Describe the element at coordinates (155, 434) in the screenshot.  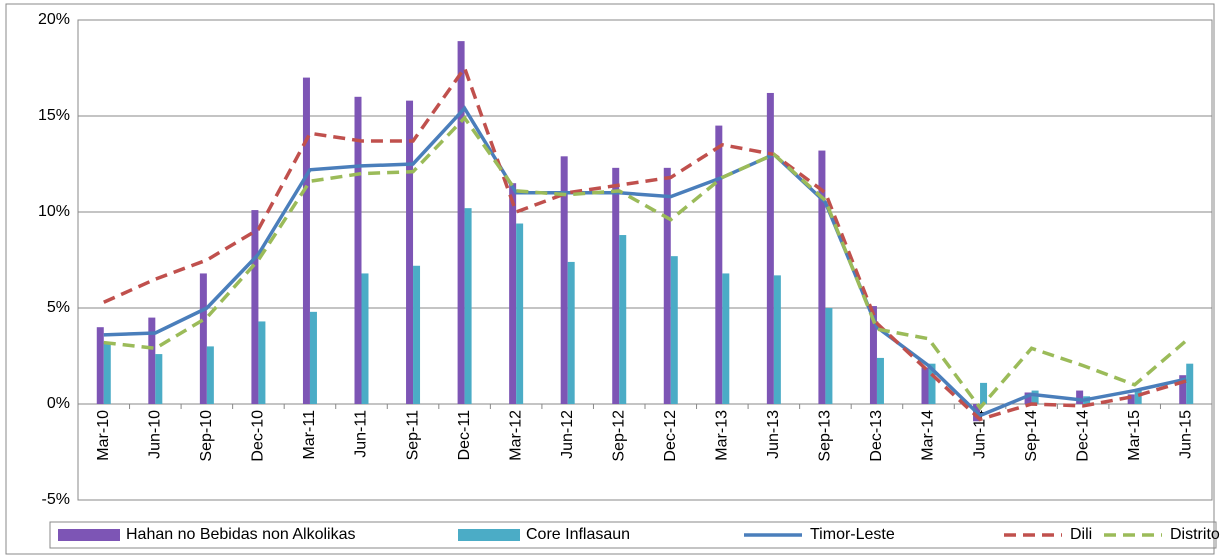
I see `x-tick-label: Jun-10` at that location.